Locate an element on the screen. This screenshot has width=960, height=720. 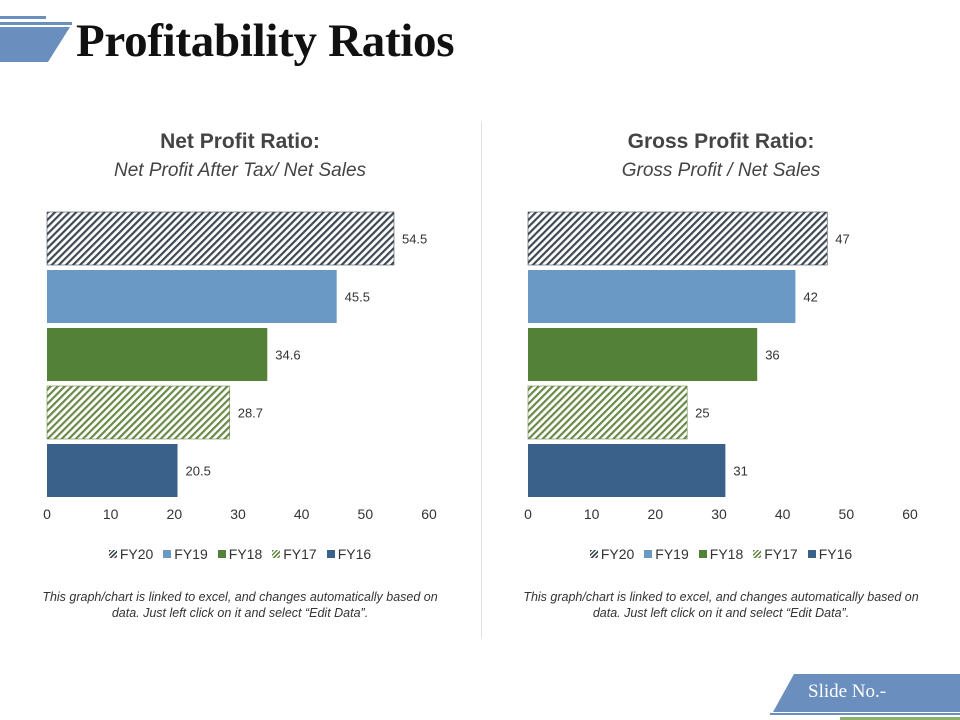
chart-subtitle: Gross Profit / Net Sales is located at coordinates (721, 170).